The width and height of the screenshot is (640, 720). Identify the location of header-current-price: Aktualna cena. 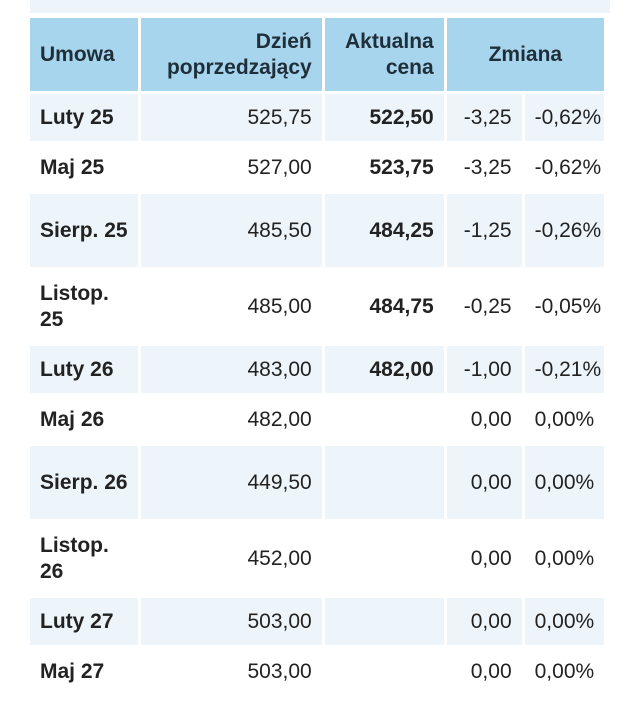
(384, 54).